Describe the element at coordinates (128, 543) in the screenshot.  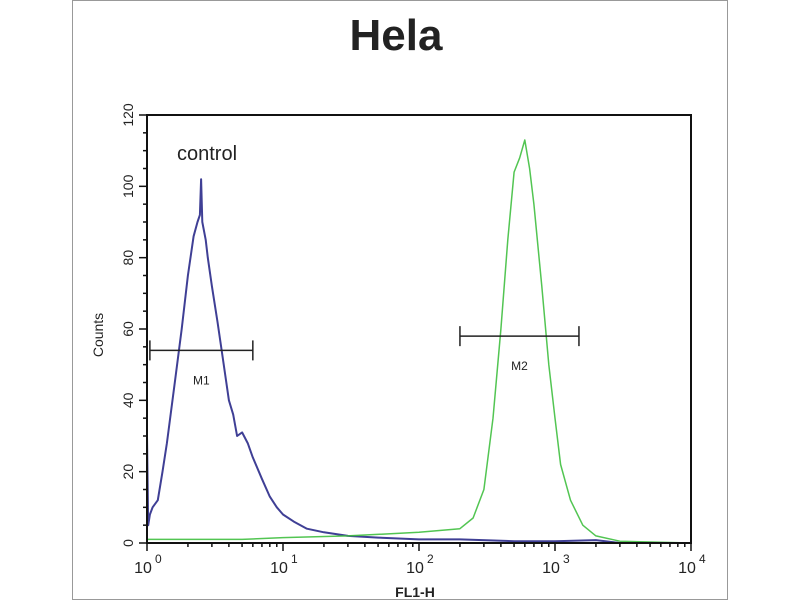
I see `y-tick-label: 0` at that location.